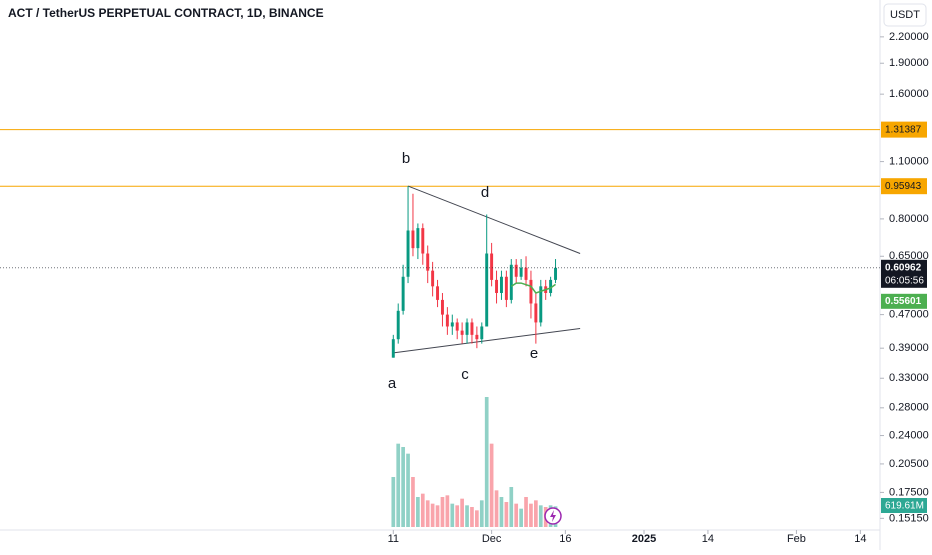 The image size is (932, 555). I want to click on currency-label: USDT, so click(905, 15).